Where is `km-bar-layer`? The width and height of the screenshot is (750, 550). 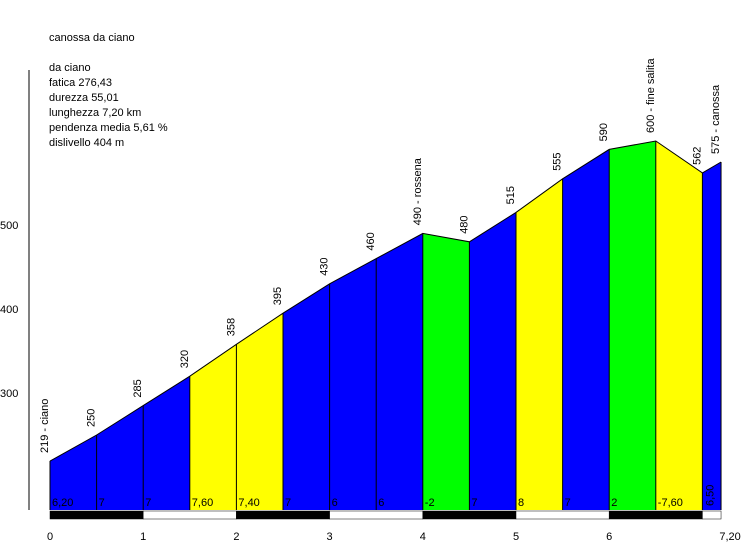
km-bar-layer is located at coordinates (385, 515).